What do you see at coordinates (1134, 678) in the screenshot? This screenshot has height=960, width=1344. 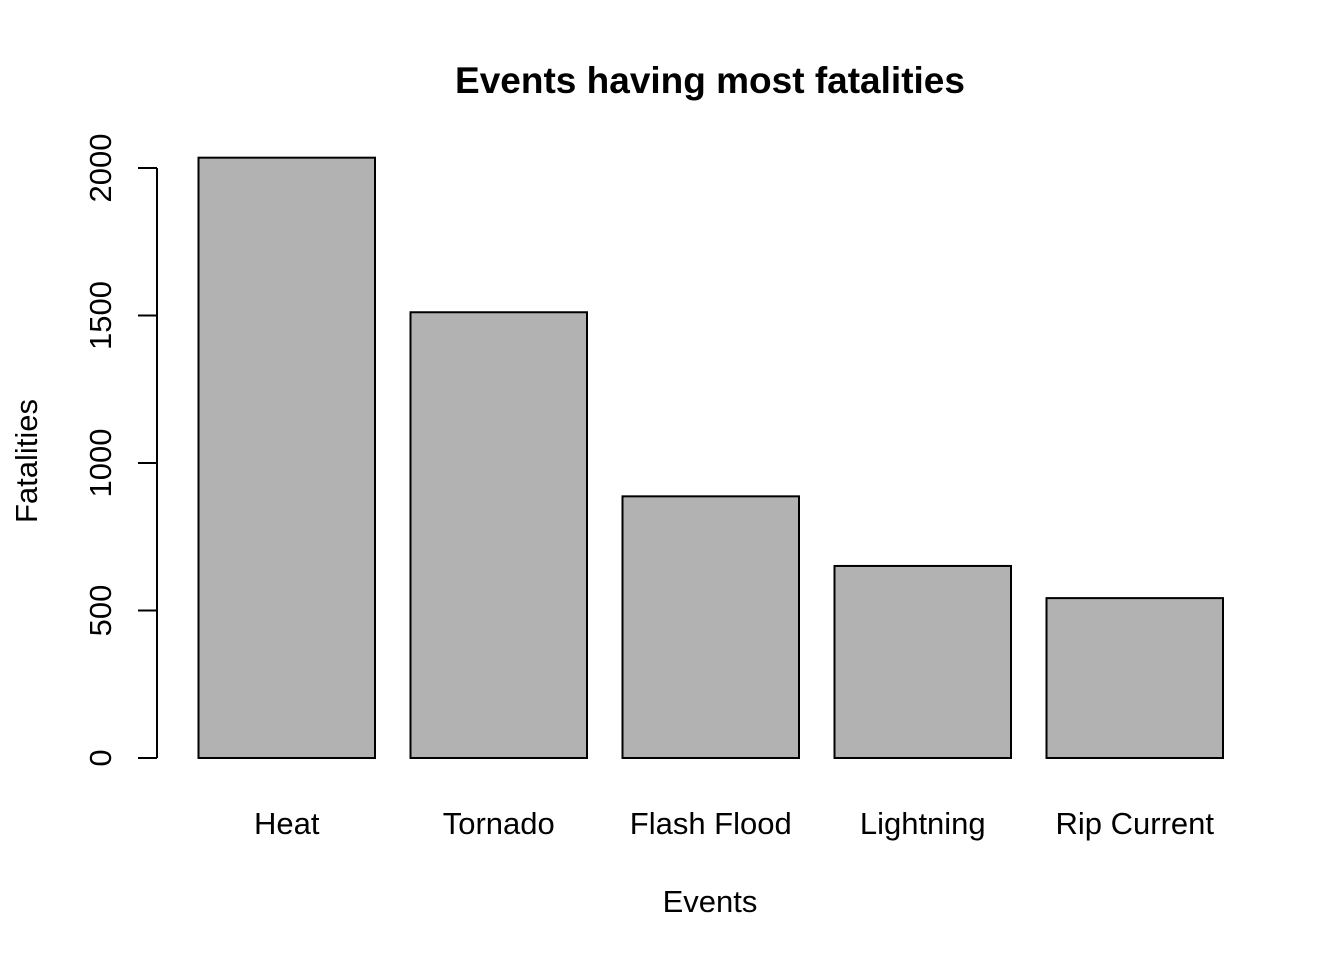 I see `bar-rip-current` at bounding box center [1134, 678].